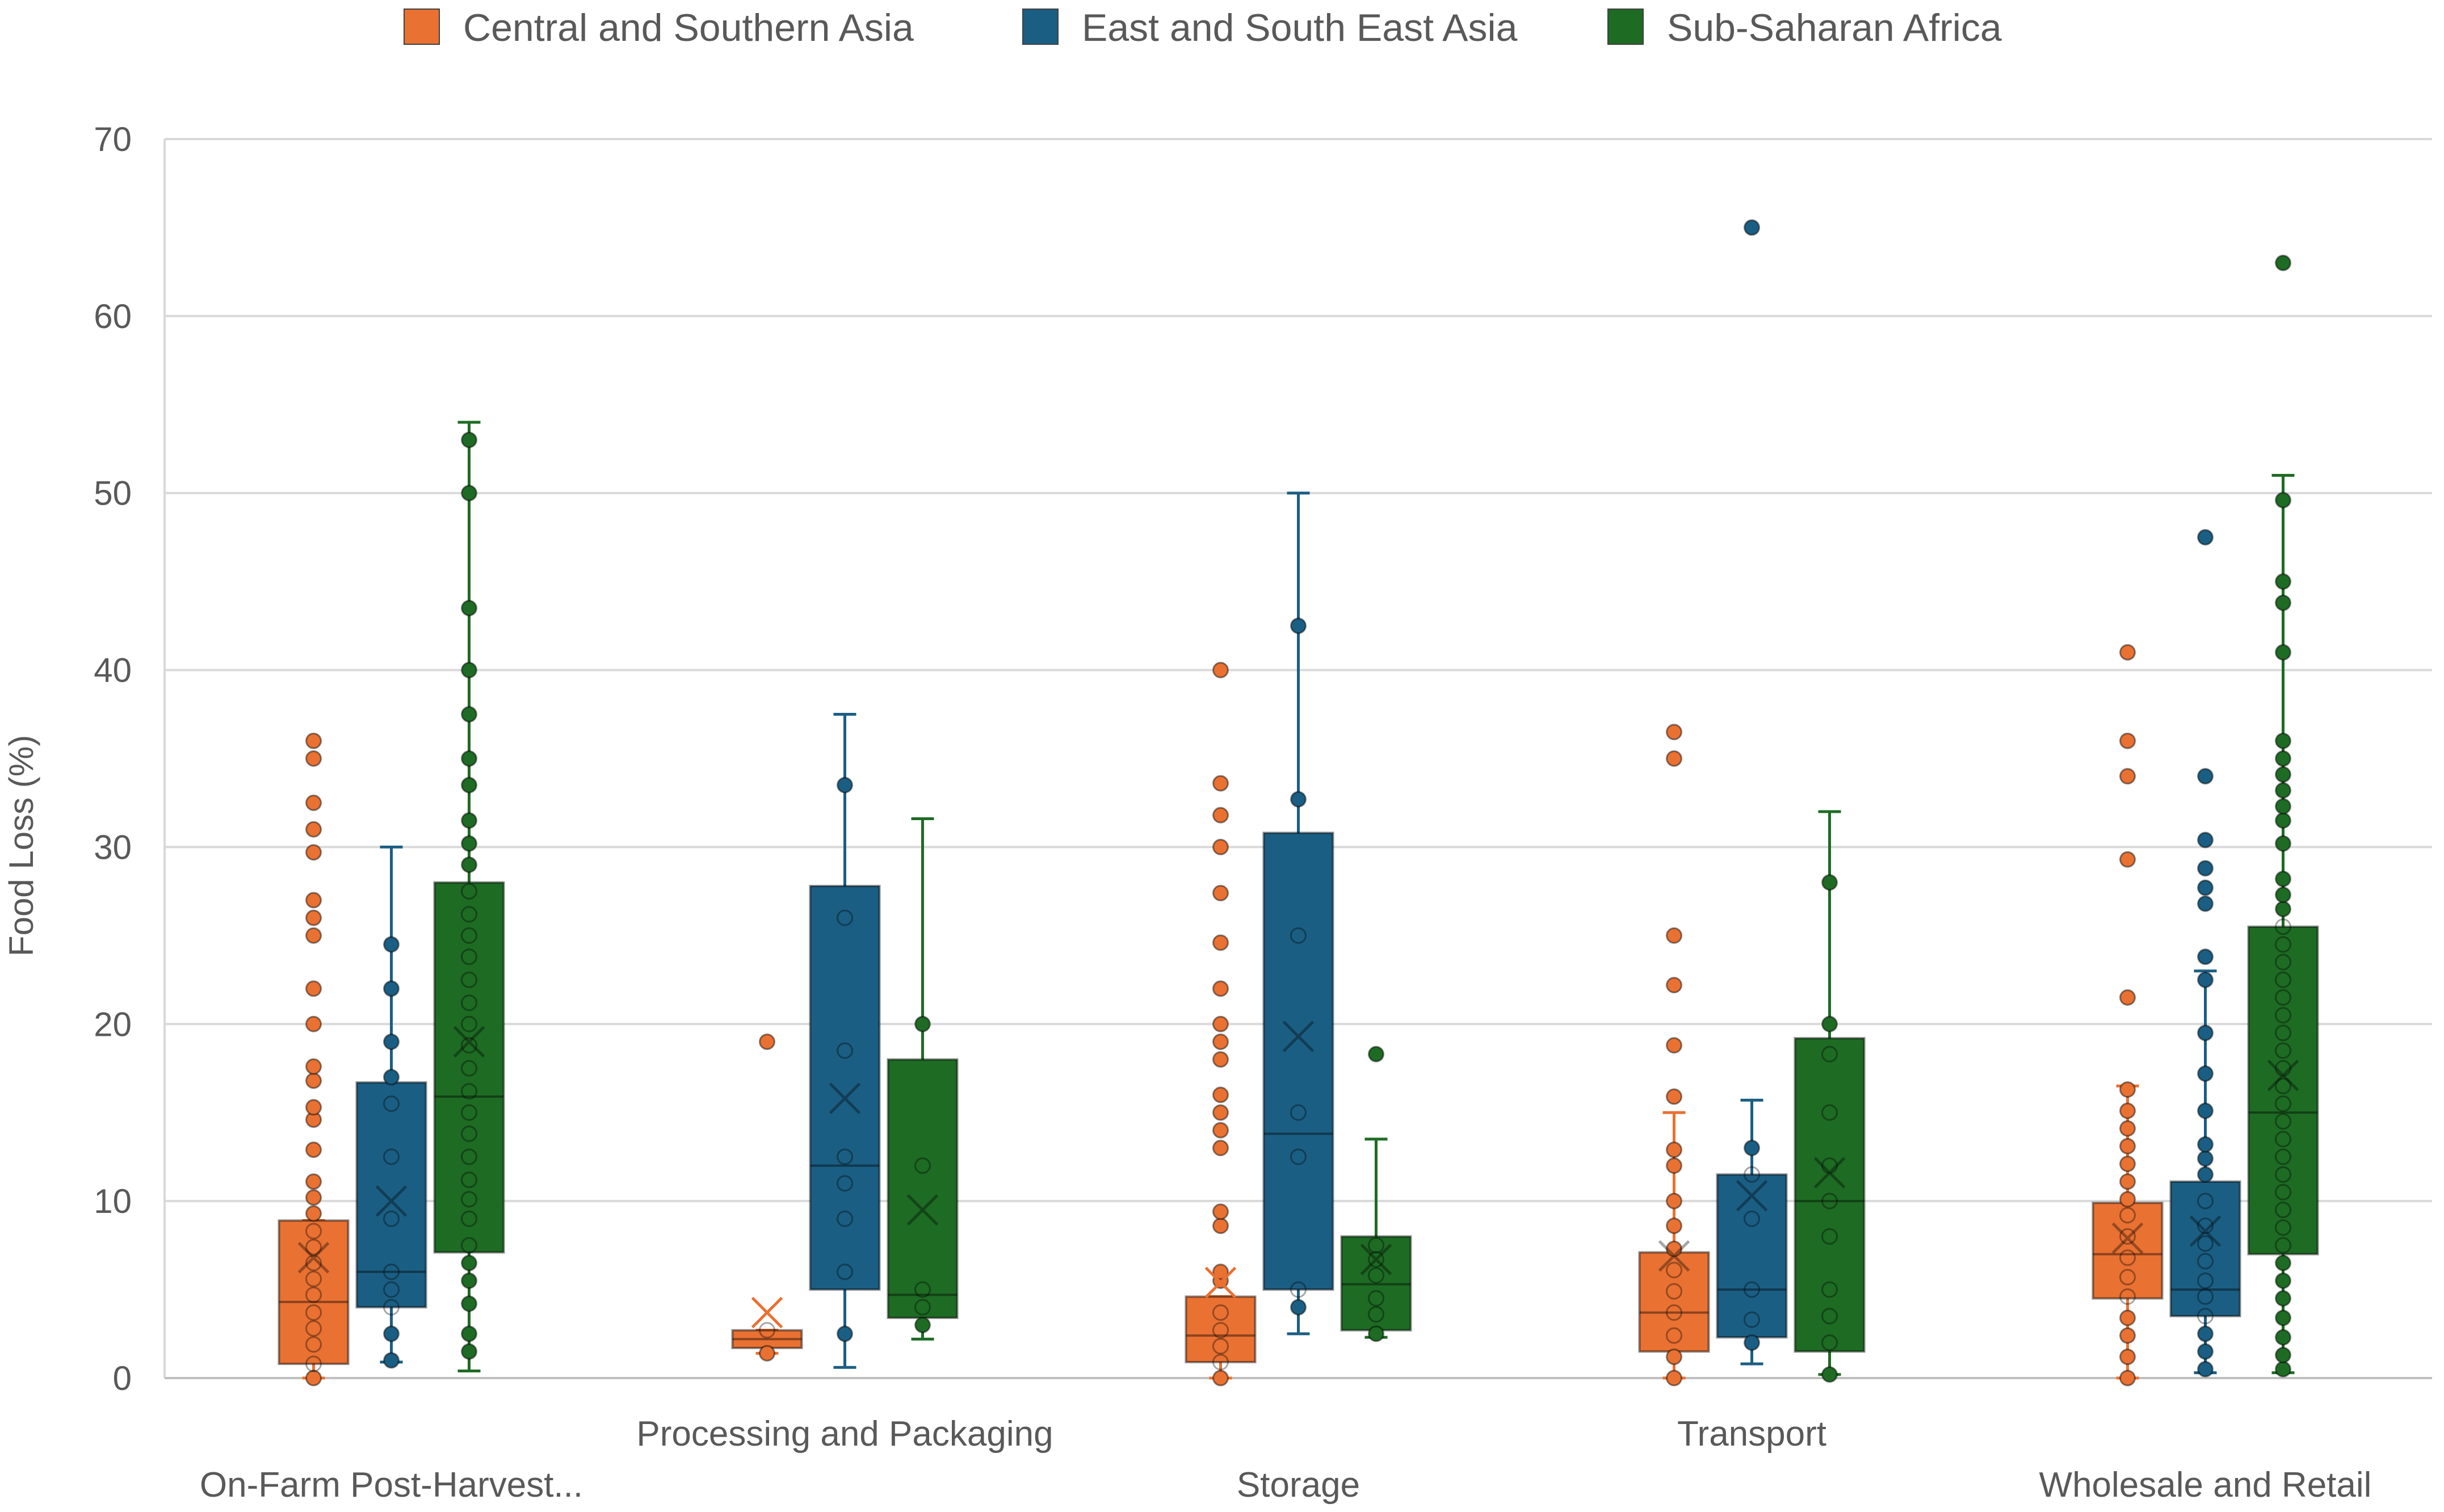 The image size is (2444, 1512). What do you see at coordinates (422, 27) in the screenshot?
I see `legend-swatch` at bounding box center [422, 27].